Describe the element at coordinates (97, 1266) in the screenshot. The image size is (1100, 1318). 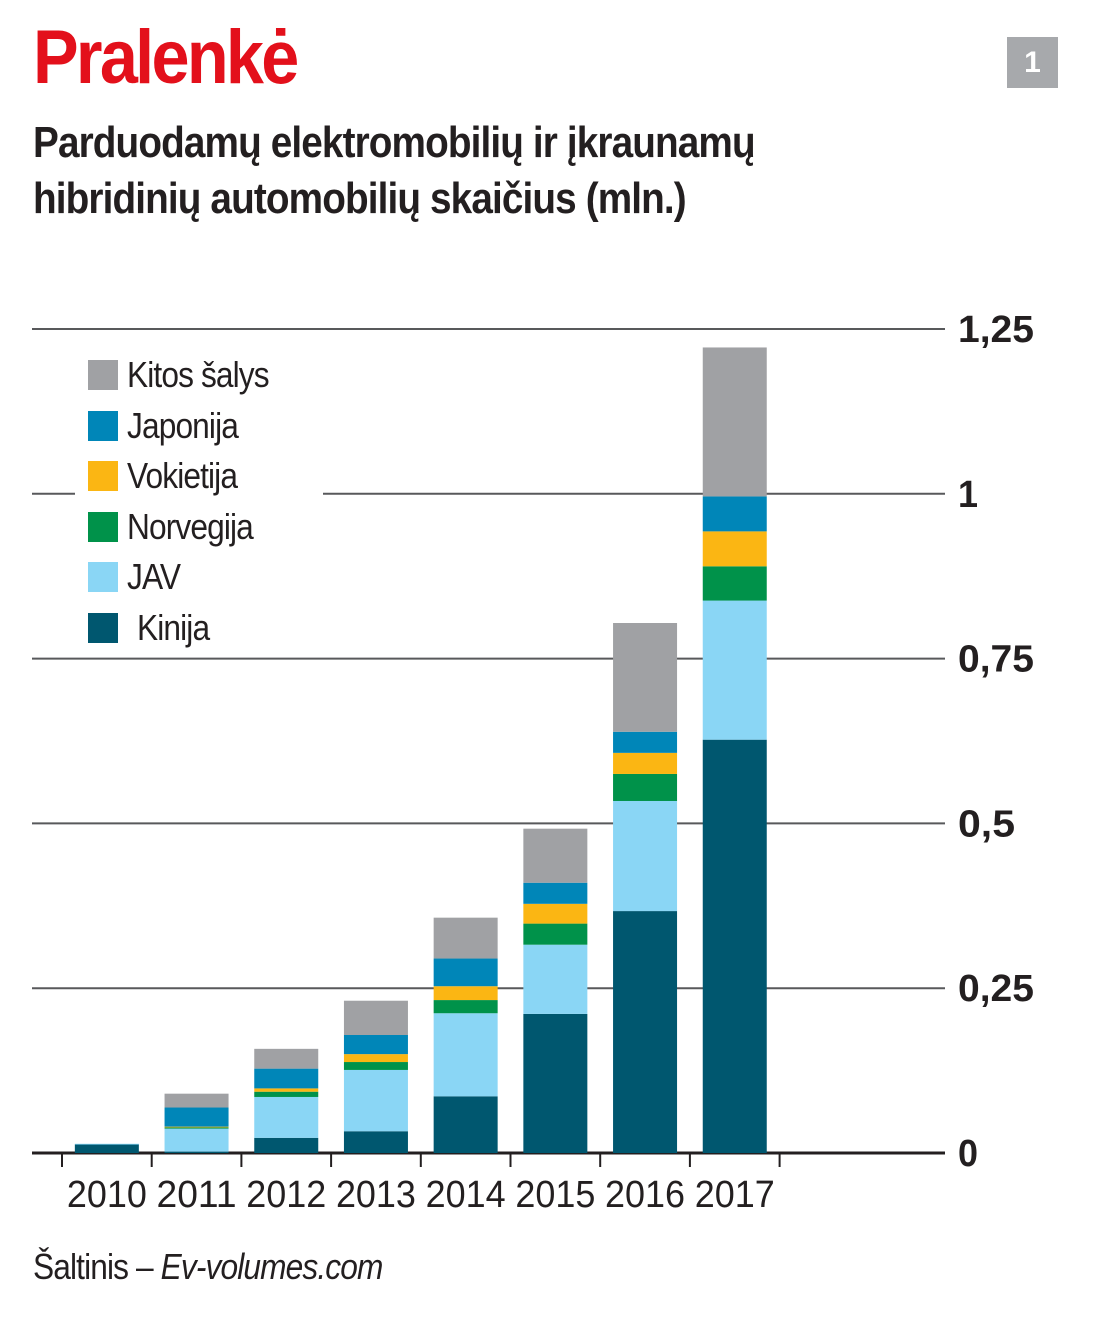
I see `source-label: Šaltinis –` at that location.